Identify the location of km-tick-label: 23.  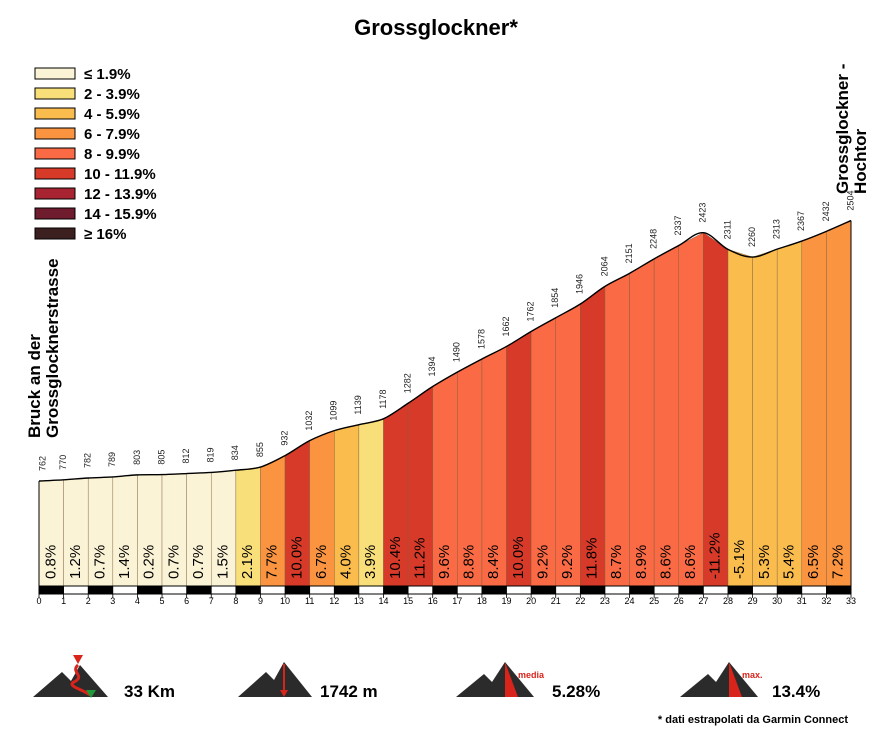
(605, 601).